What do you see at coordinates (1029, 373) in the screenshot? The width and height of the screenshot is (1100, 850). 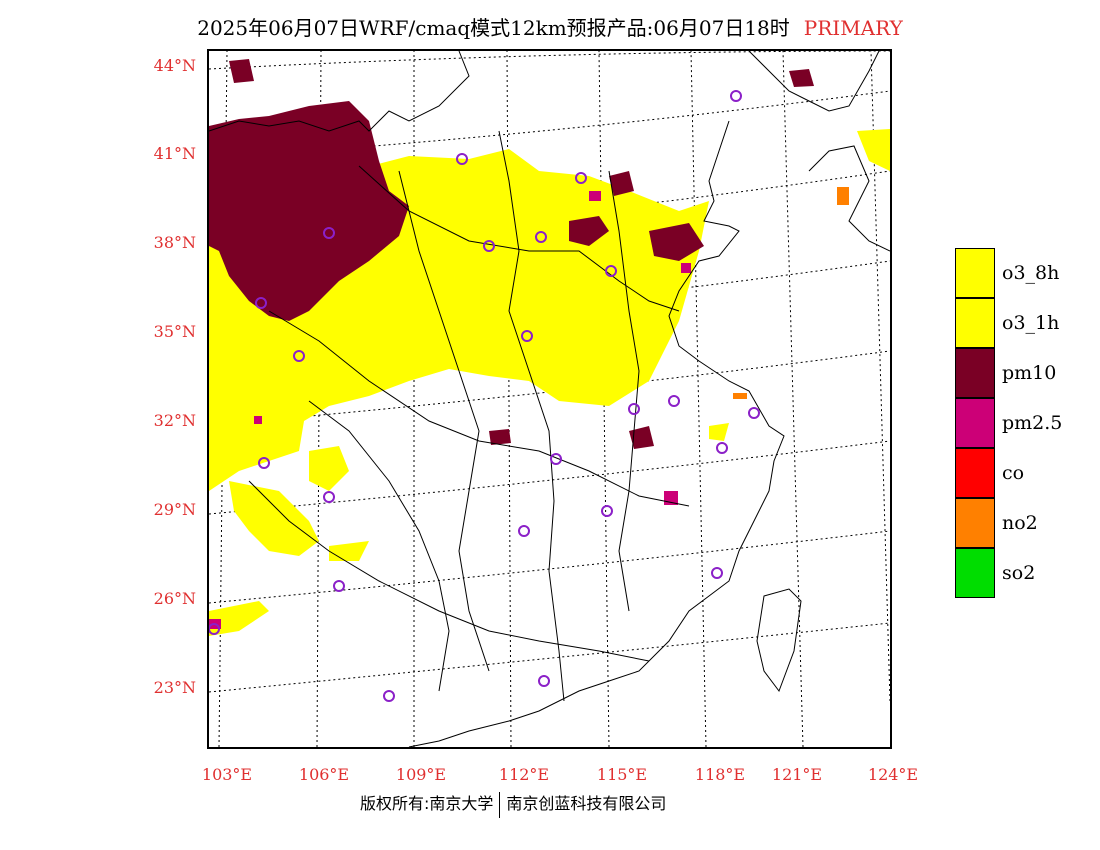 I see `legend-label: pm10` at bounding box center [1029, 373].